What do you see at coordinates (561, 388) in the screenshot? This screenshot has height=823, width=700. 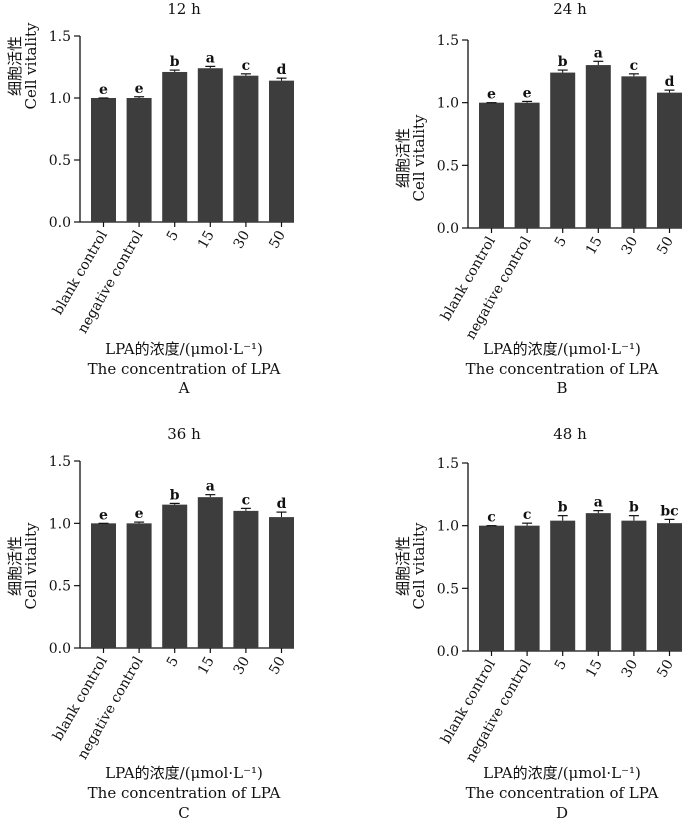 I see `panel-label: B` at bounding box center [561, 388].